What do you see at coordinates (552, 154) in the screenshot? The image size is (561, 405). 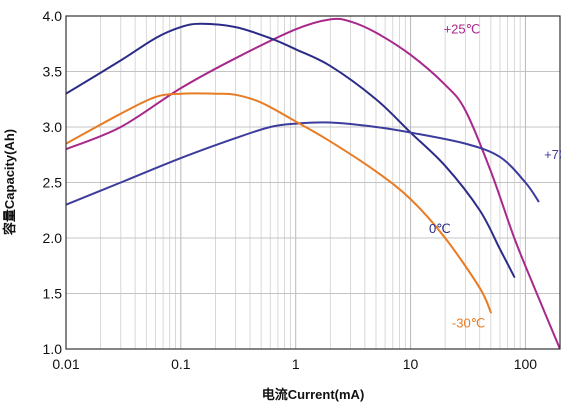 I see `series-label-2: +70℃` at bounding box center [552, 154].